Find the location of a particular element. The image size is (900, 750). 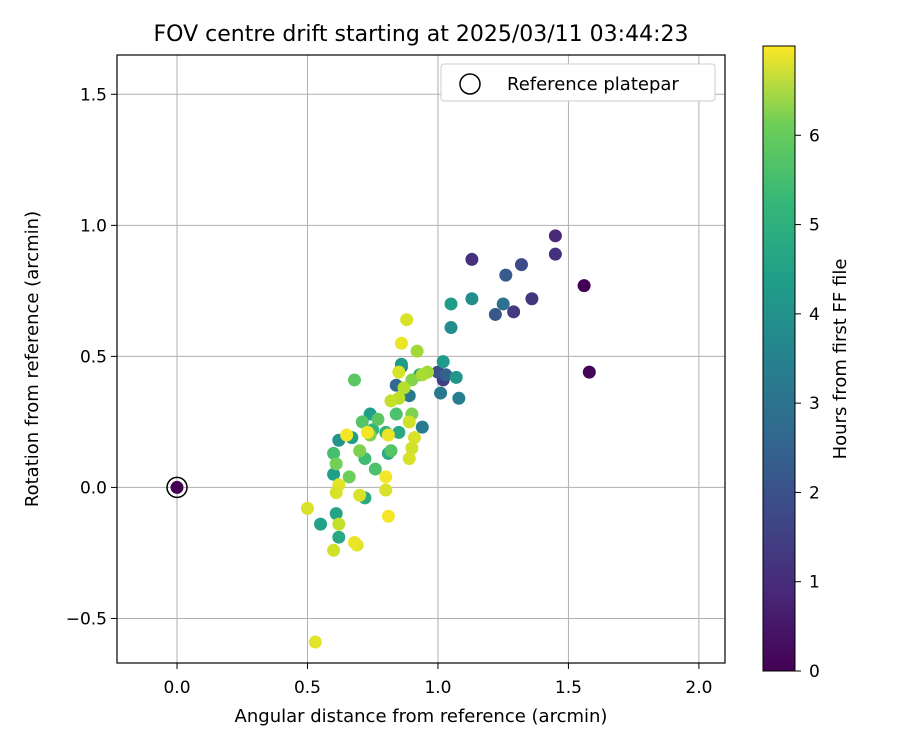

colorbar-gradient is located at coordinates (779, 358).